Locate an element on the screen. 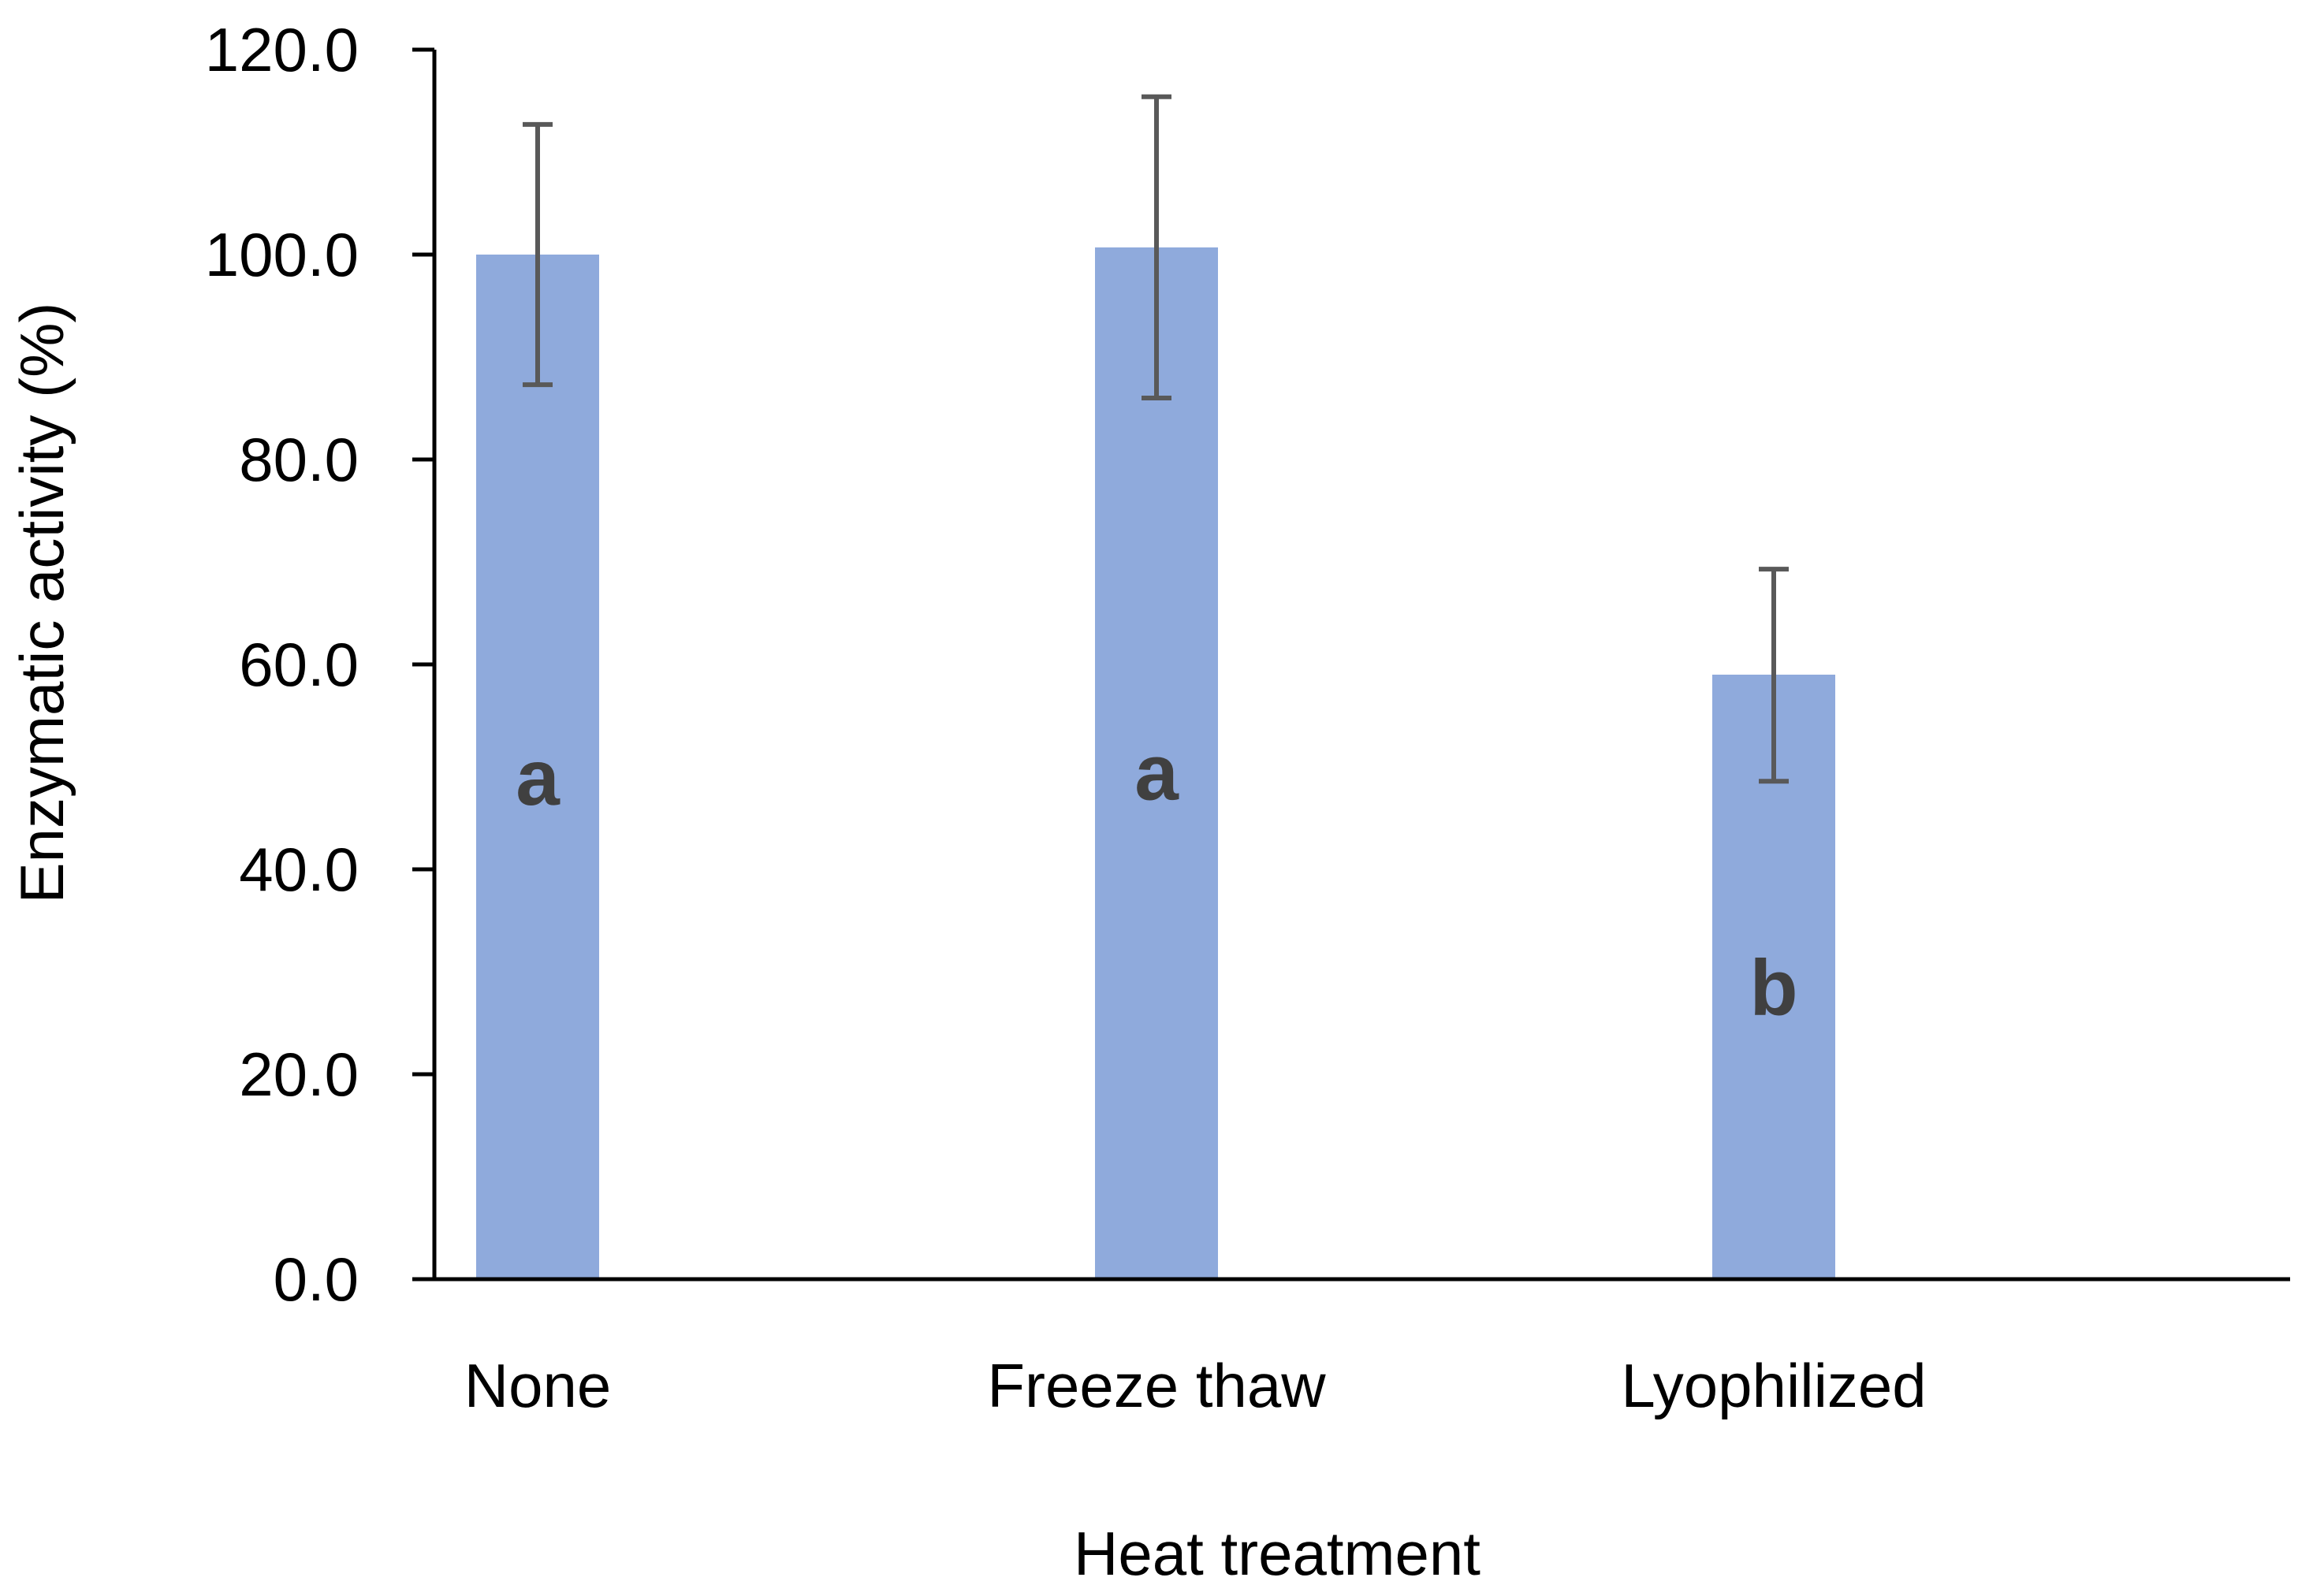 This screenshot has width=2298, height=1596. y-tick-label: 40.0 is located at coordinates (299, 869).